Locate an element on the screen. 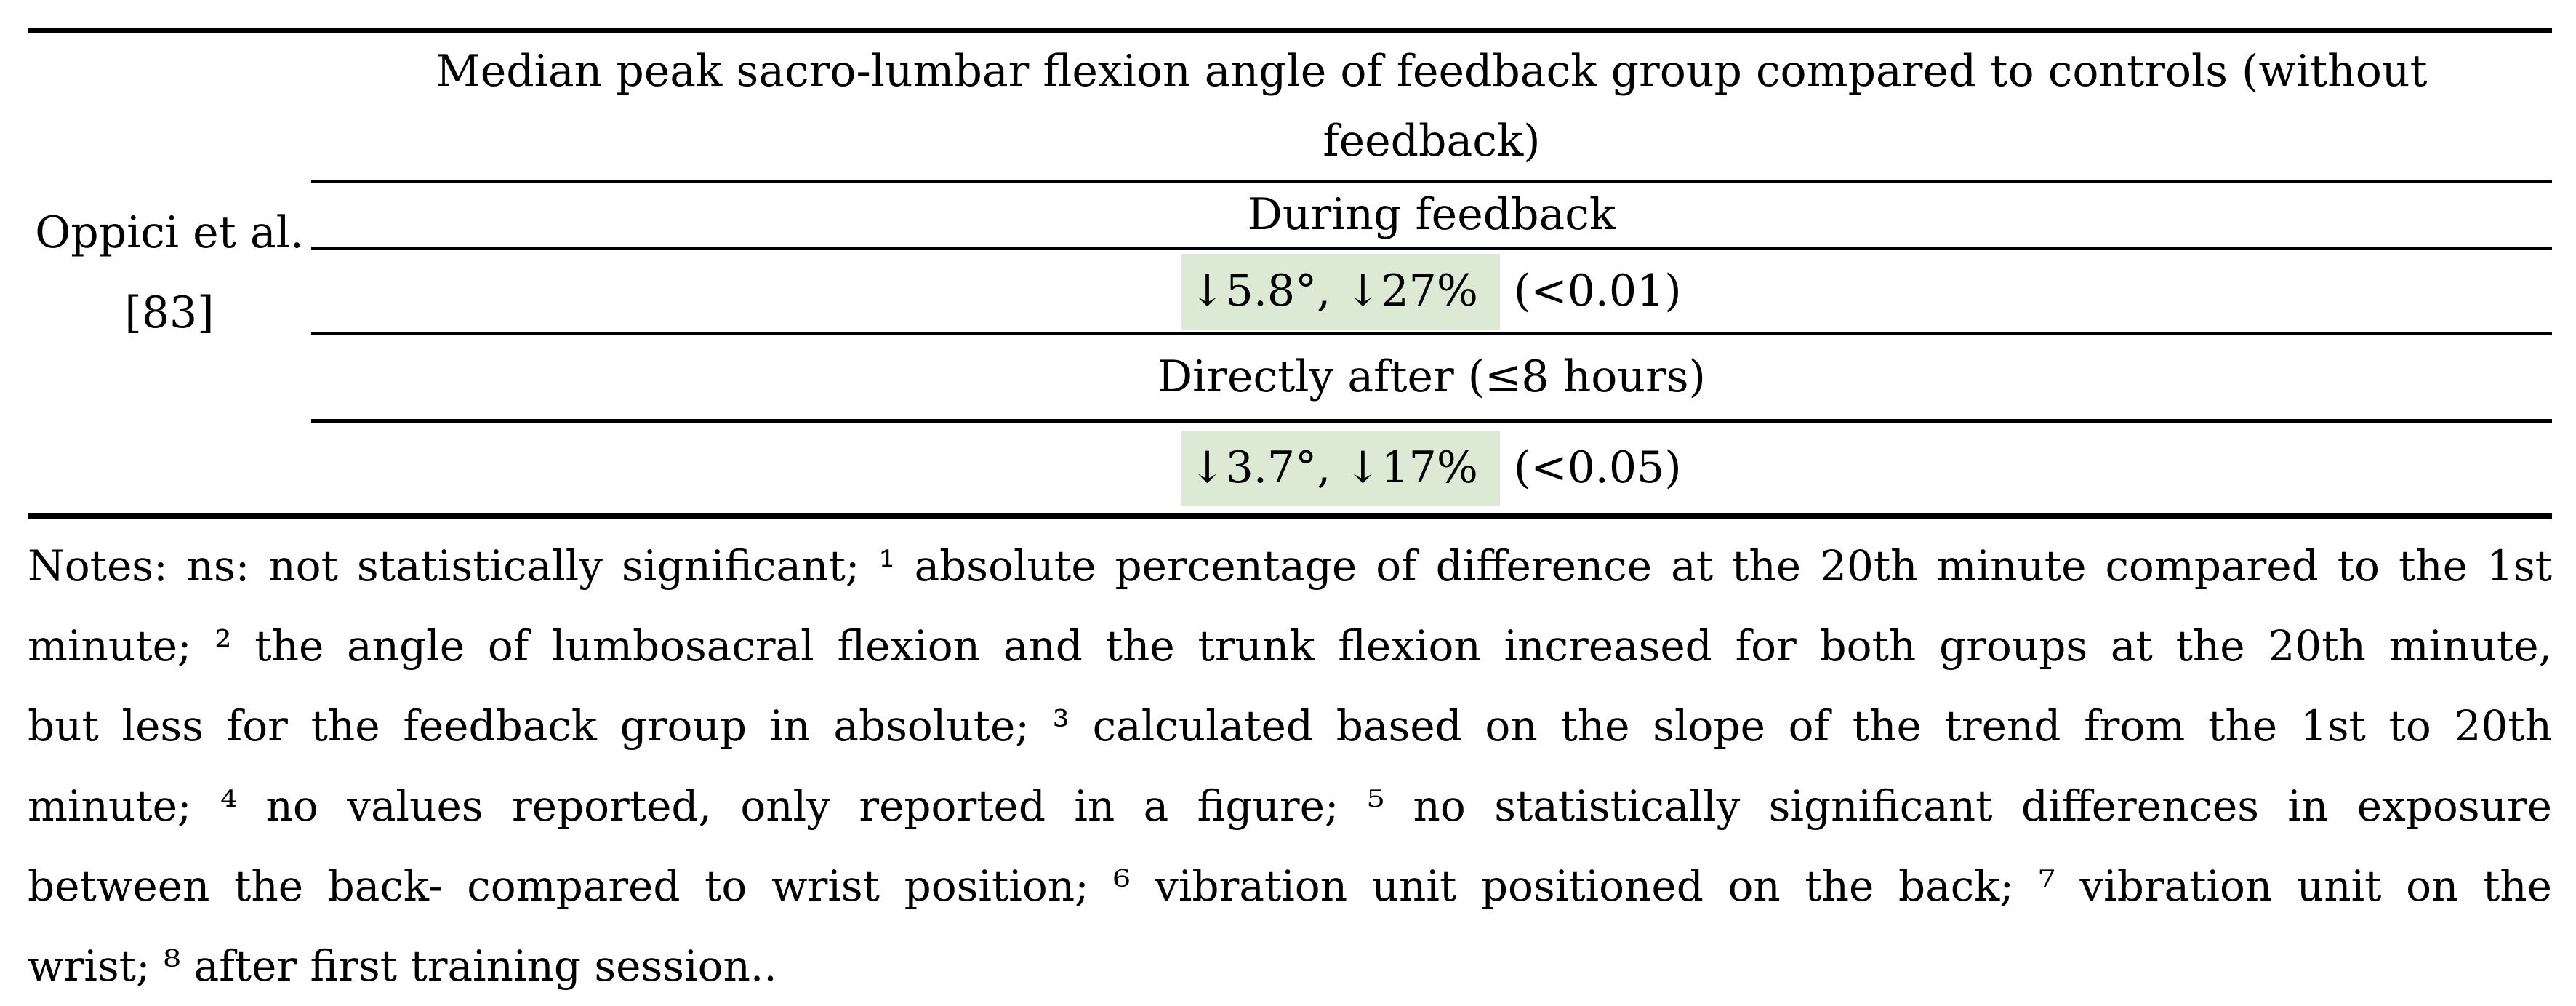 Image resolution: width=2576 pixels, height=1006 pixels. notes-line: wrist; ⁸ after first training session.. is located at coordinates (402, 966).